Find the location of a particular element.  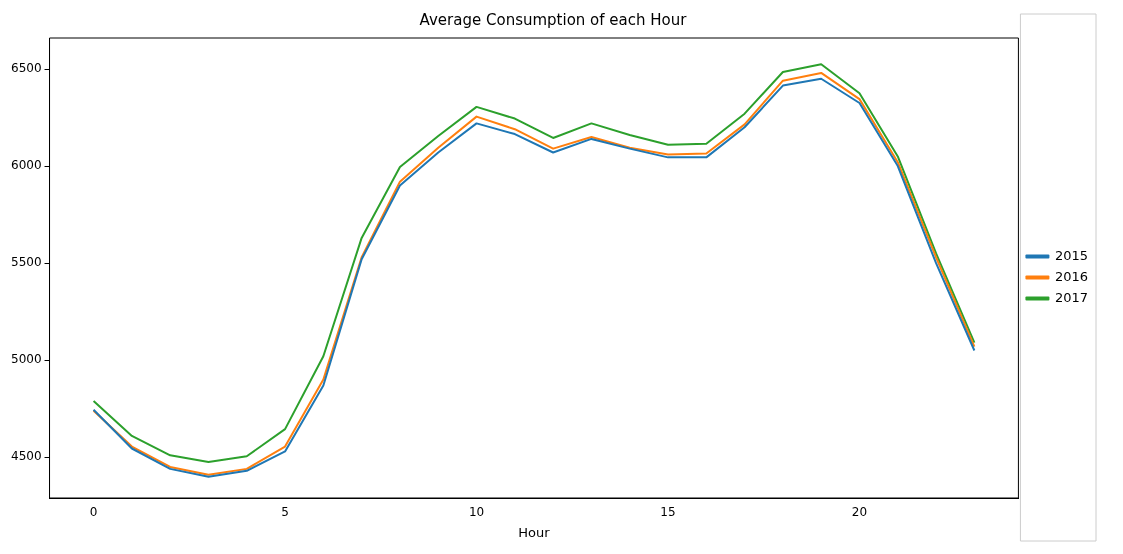

x-tick-label: 5 is located at coordinates (285, 512).